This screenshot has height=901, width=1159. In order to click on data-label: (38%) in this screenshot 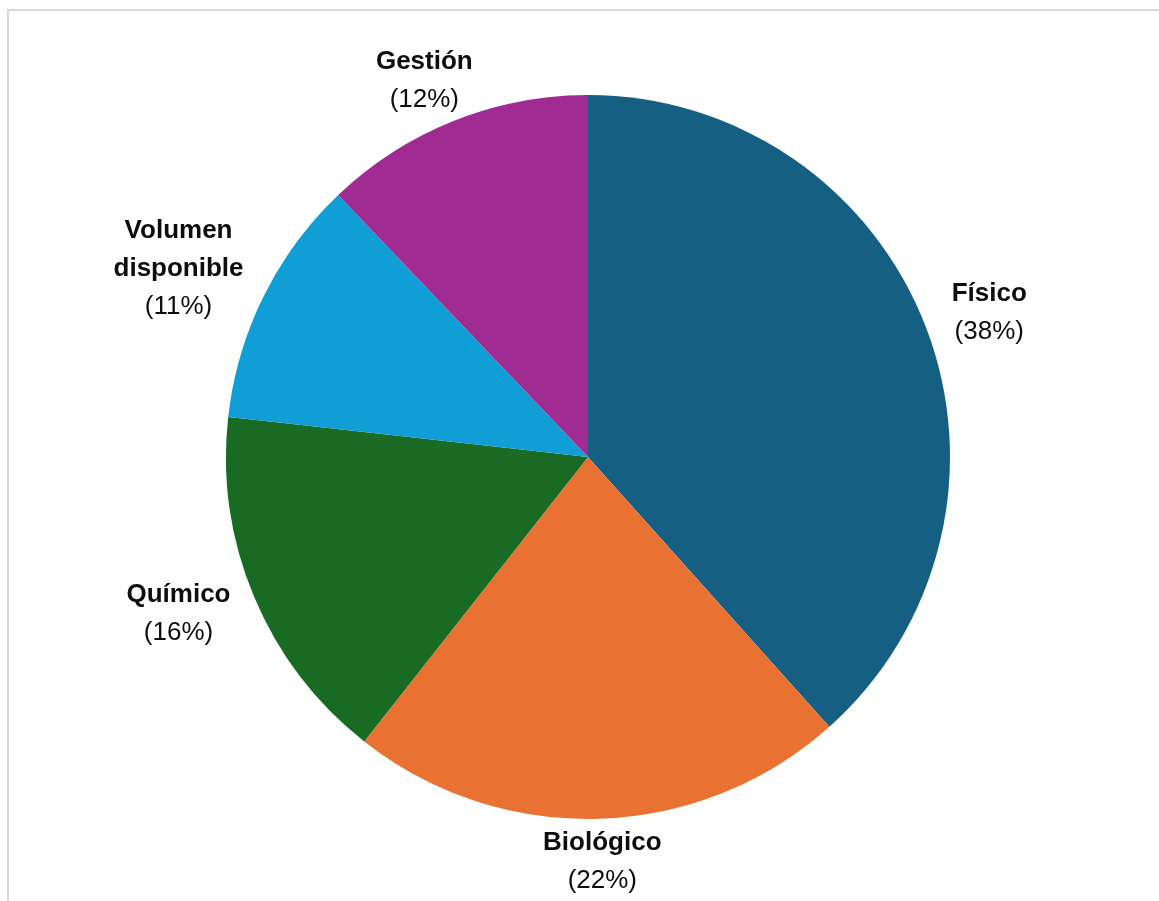, I will do `click(989, 329)`.